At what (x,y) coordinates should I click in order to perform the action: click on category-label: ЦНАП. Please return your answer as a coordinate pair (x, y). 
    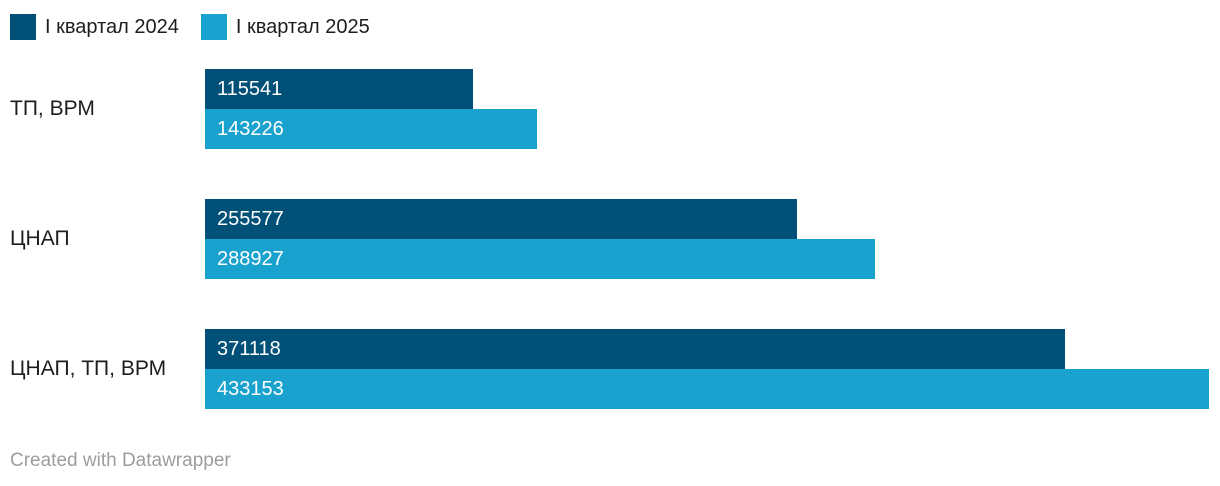
    Looking at the image, I should click on (40, 238).